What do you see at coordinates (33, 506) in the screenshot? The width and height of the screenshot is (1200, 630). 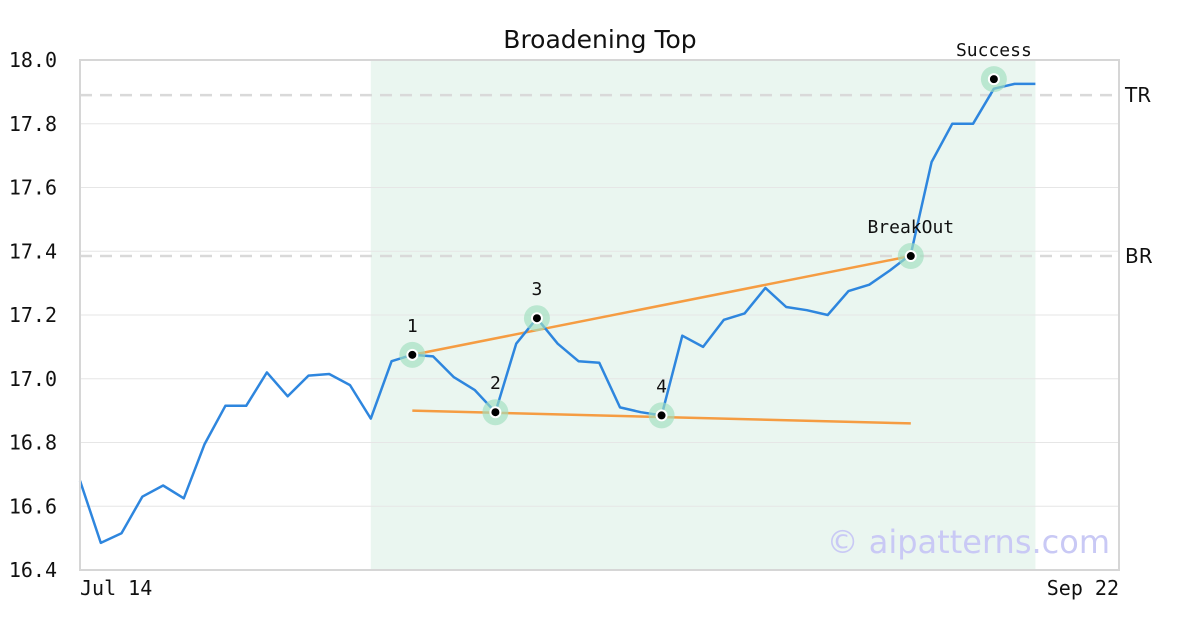 I see `y-tick-label: 16.6` at bounding box center [33, 506].